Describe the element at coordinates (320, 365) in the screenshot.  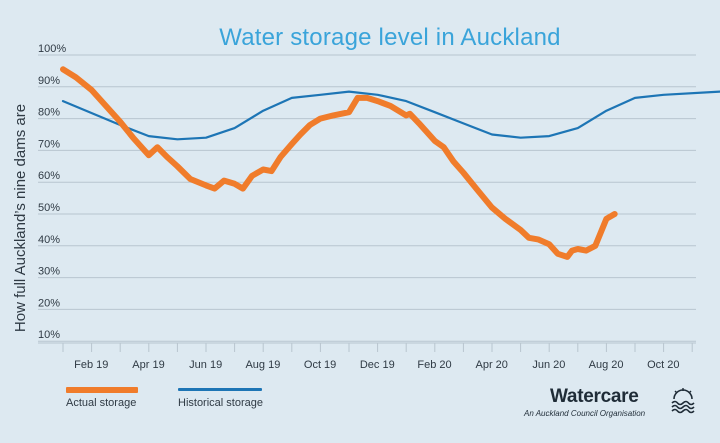
I see `x-tick-label: Oct 19` at that location.